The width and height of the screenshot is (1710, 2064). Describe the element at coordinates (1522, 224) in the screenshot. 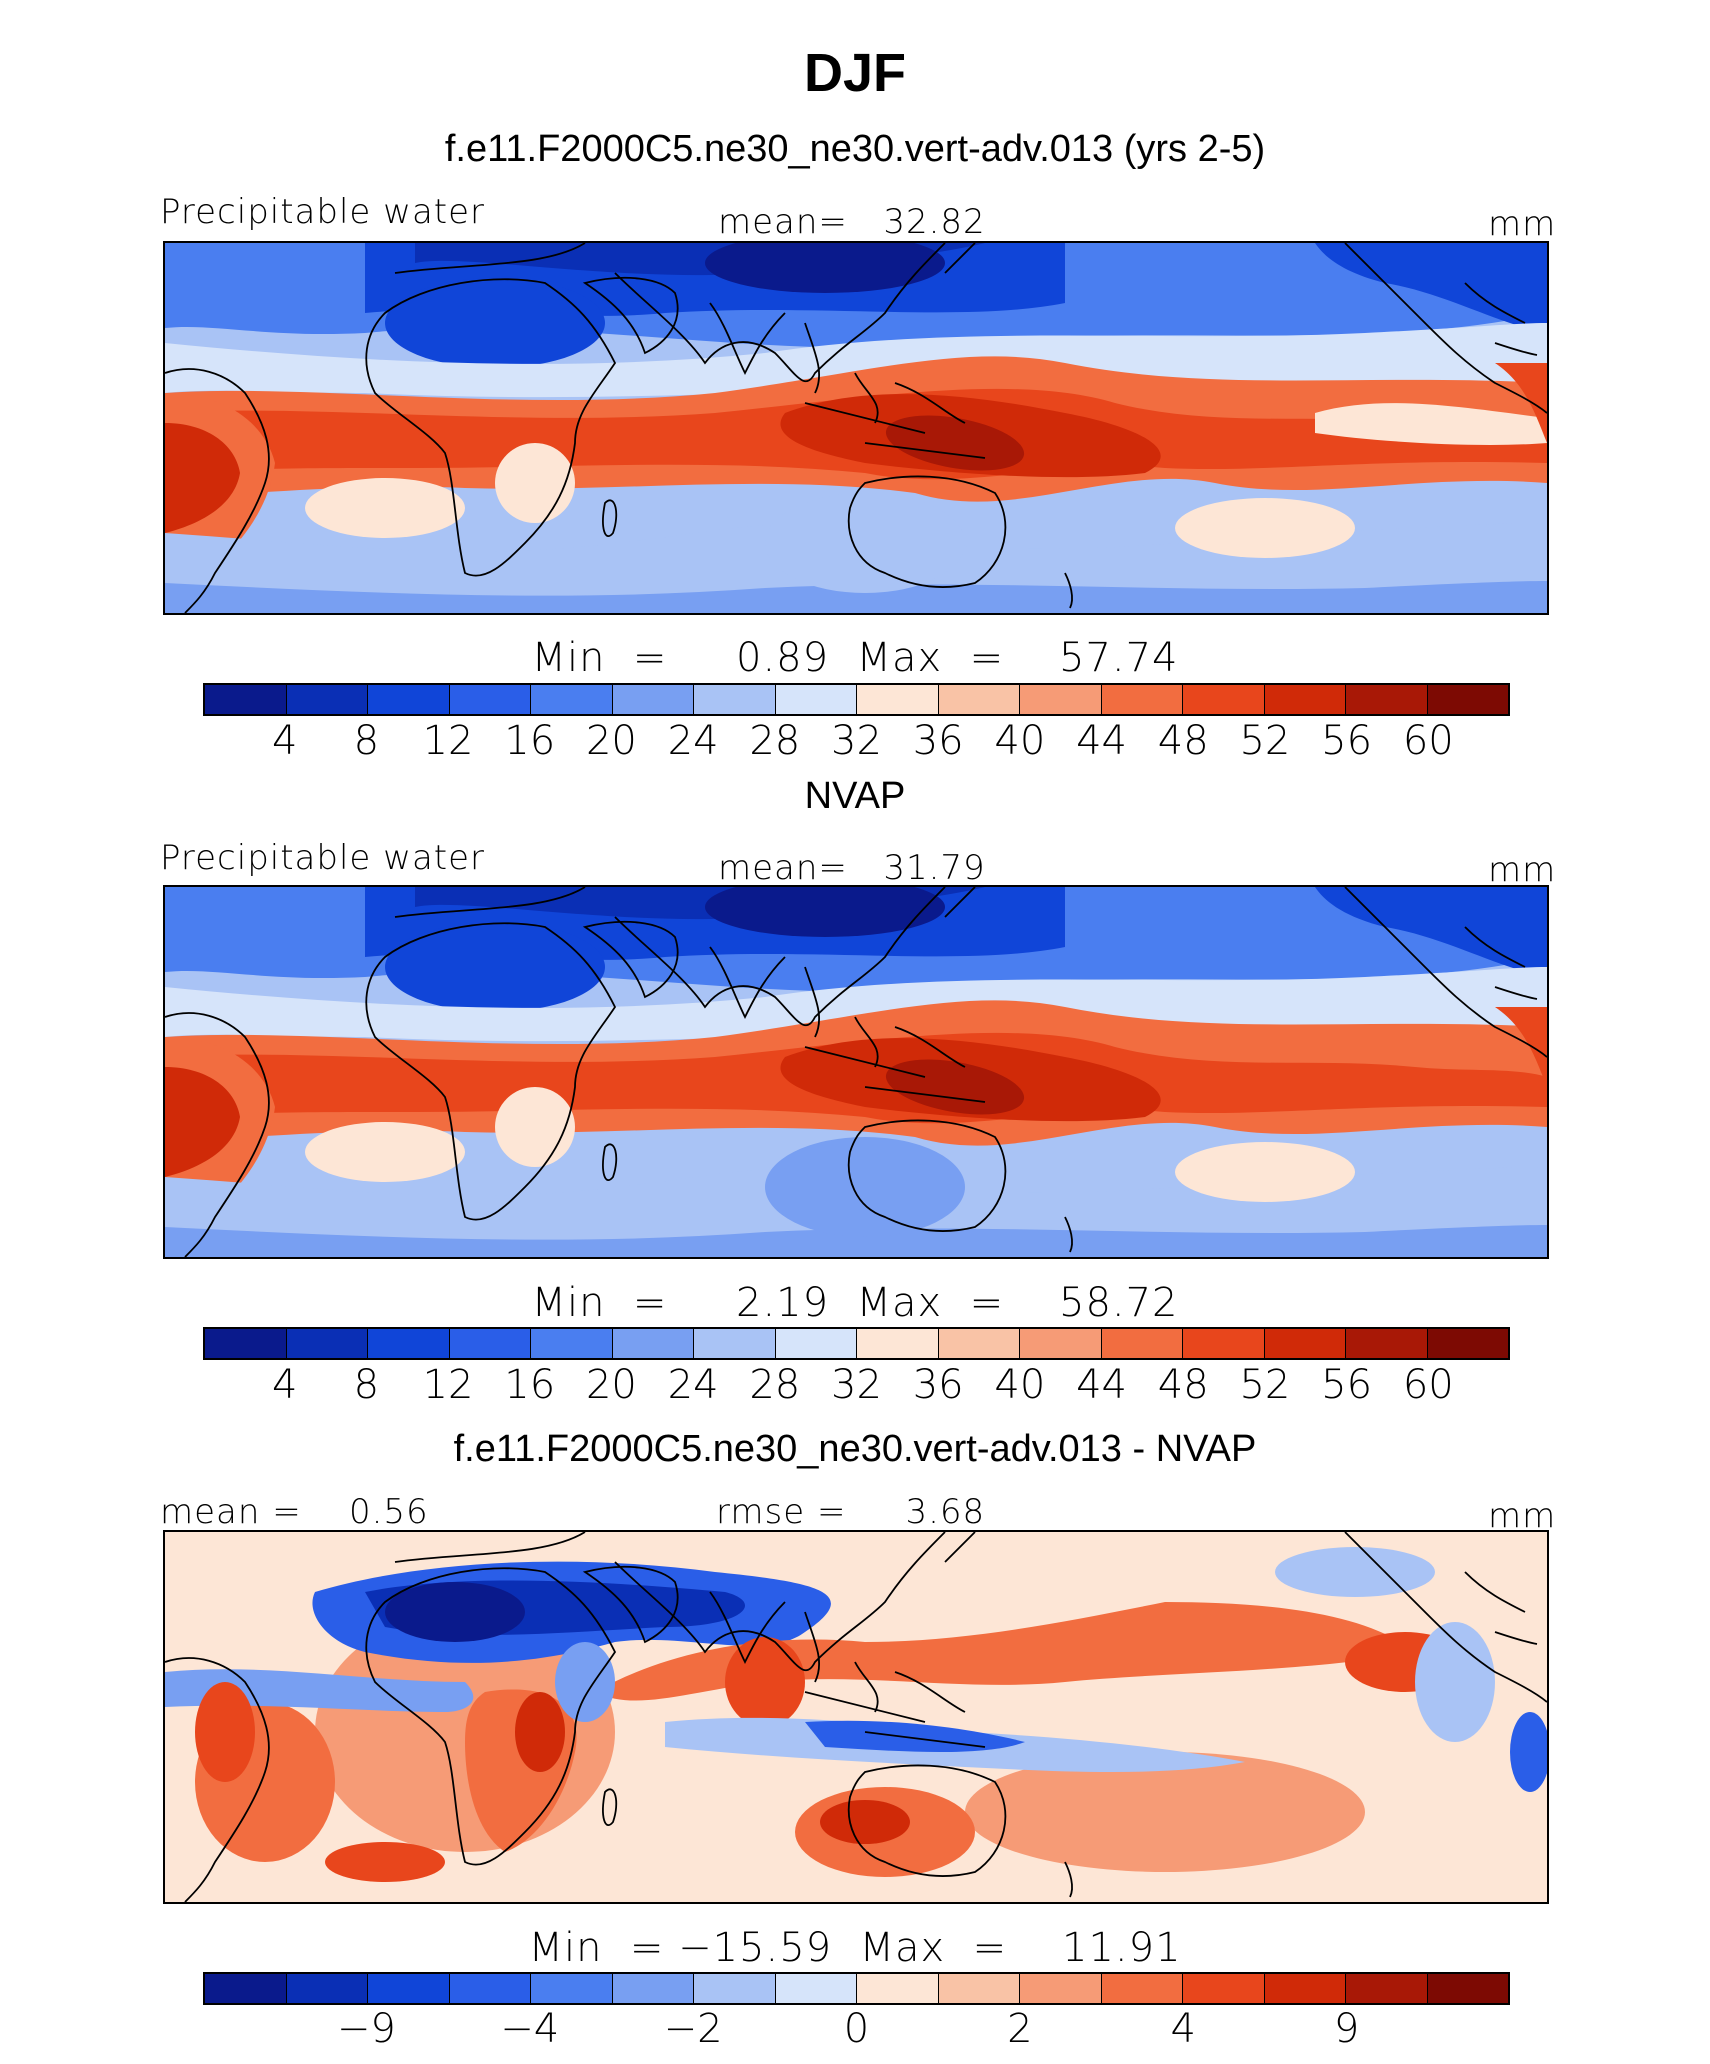

I see `panel-1-units-label: mm` at that location.